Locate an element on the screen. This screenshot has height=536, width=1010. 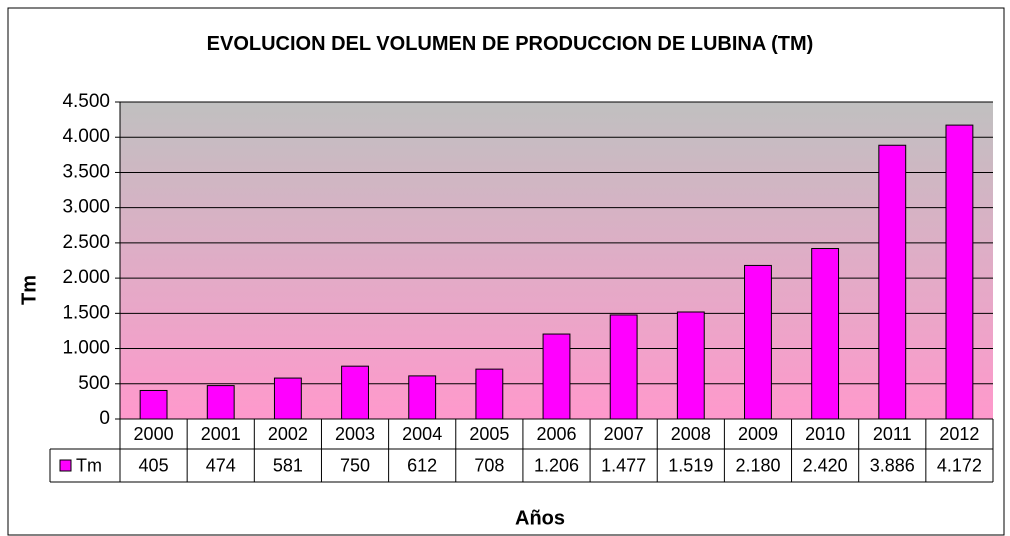
table-value: 474 is located at coordinates (221, 465).